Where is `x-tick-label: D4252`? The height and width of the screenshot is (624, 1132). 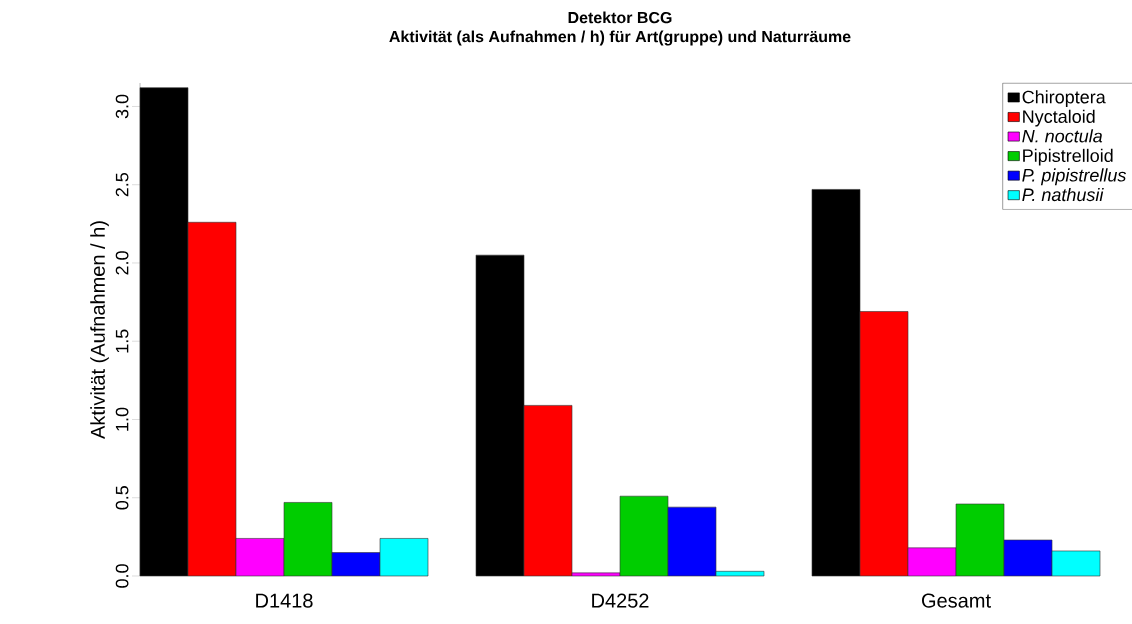 x-tick-label: D4252 is located at coordinates (620, 600).